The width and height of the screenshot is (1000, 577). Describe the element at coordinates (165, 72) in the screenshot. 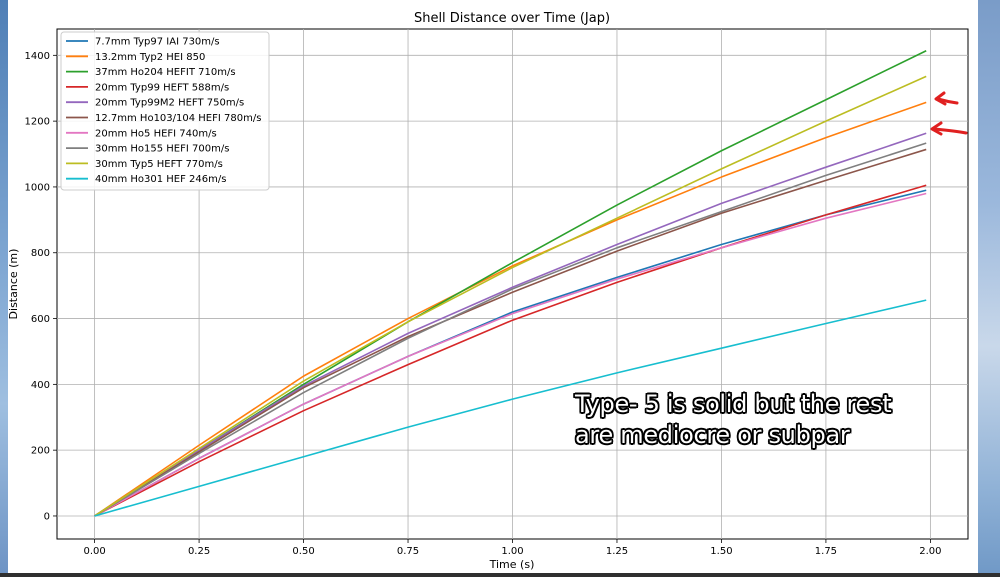

I see `legend-label: 37mm Ho204 HEFIT 710m/s` at that location.